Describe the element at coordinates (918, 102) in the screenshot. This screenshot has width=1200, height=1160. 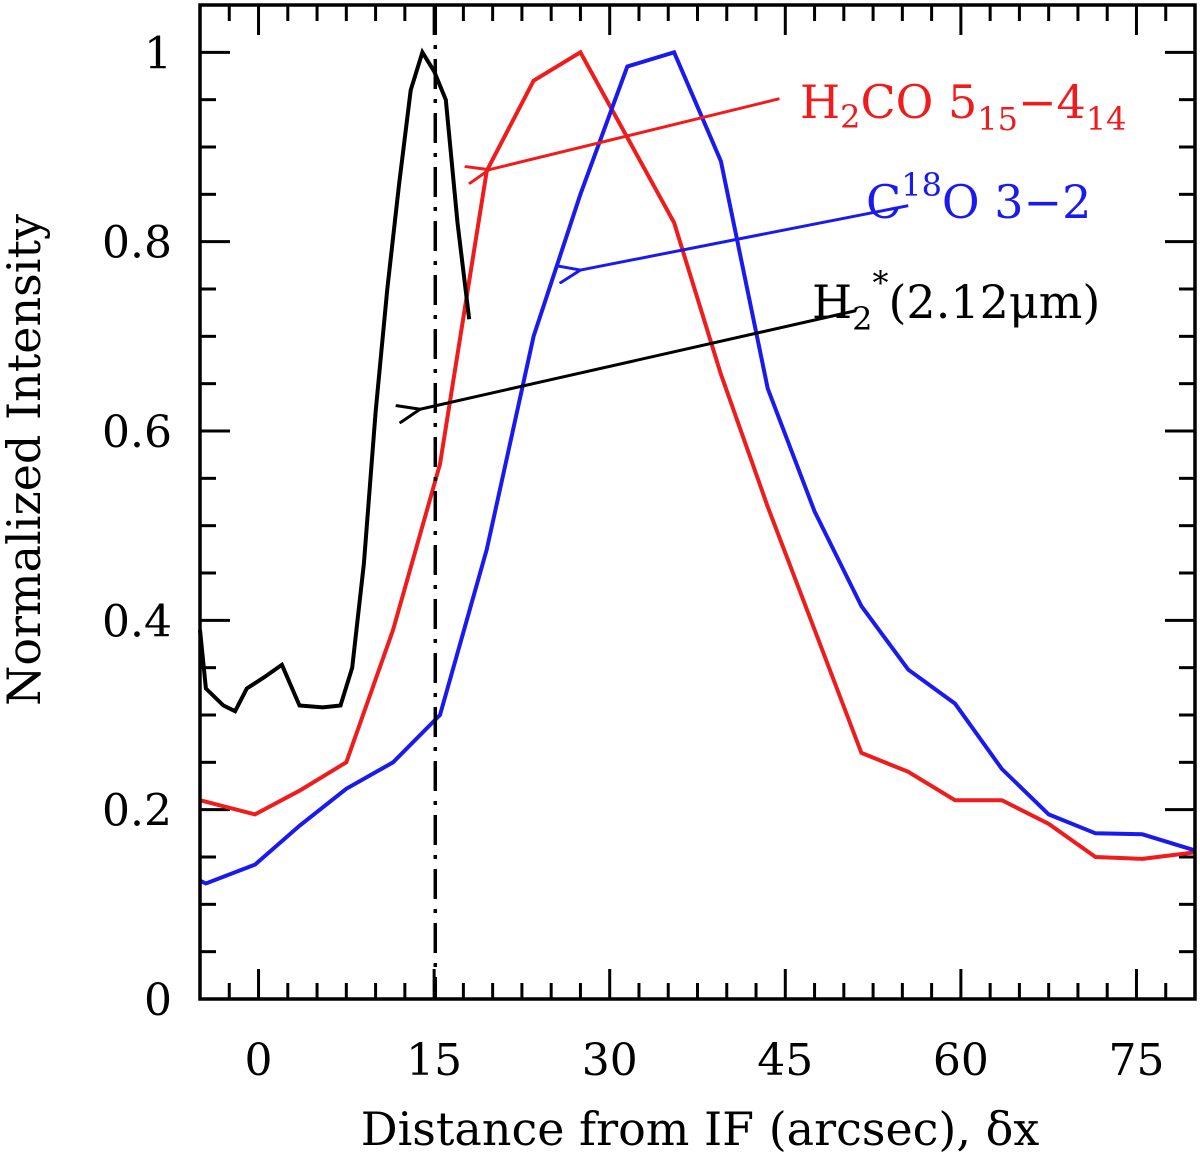
I see `h2co-label-mid: CO 5` at that location.